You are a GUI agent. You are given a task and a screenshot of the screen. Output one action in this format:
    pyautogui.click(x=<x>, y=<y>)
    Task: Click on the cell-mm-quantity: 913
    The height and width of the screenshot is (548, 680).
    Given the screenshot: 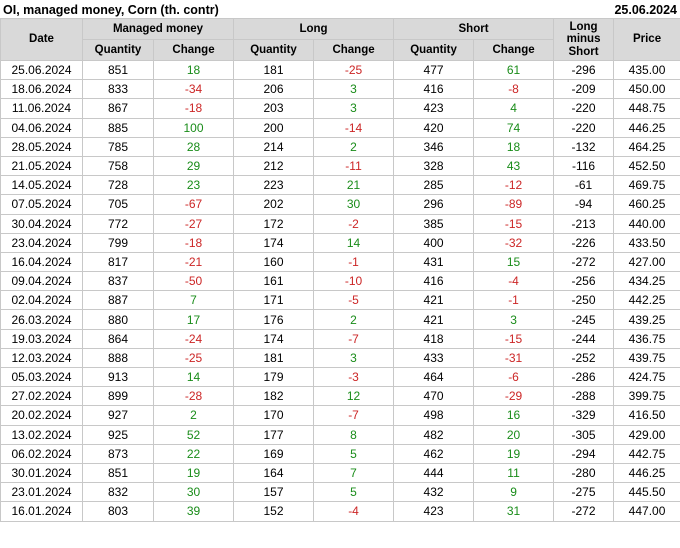 What is the action you would take?
    pyautogui.click(x=118, y=377)
    